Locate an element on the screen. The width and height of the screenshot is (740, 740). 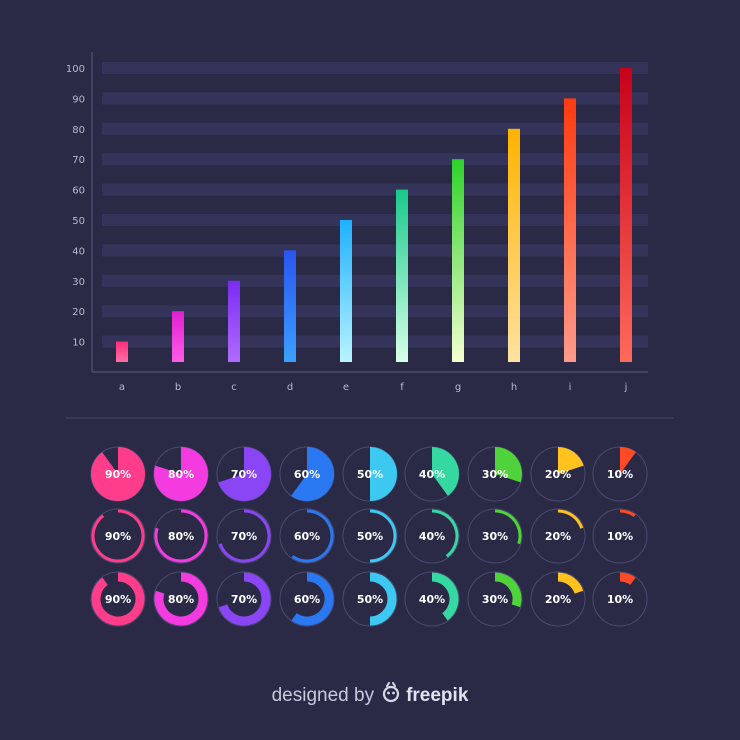
pie-indicator-30: 30% is located at coordinates (495, 474).